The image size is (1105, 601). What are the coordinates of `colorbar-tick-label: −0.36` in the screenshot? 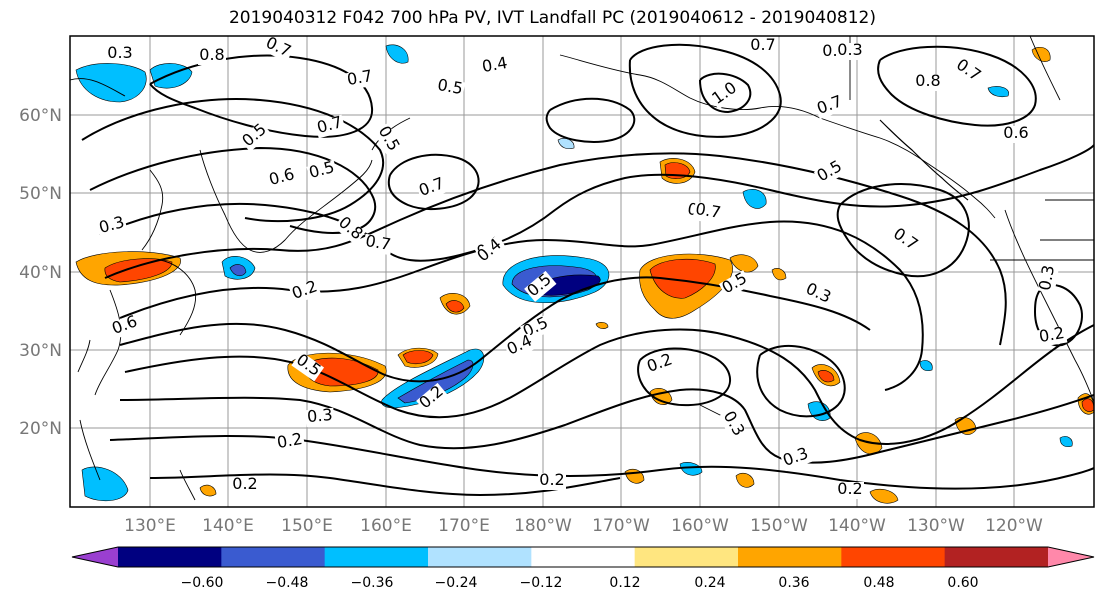 It's located at (372, 583).